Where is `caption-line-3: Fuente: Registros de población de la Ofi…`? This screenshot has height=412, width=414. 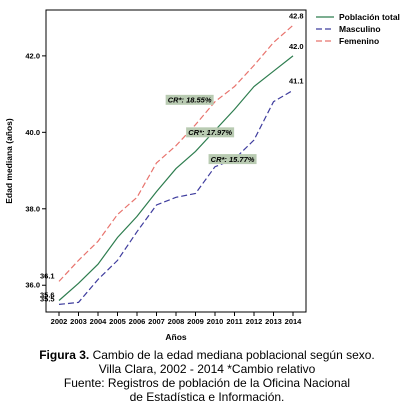 caption-line-3: Fuente: Registros de población de la Ofi… is located at coordinates (207, 383).